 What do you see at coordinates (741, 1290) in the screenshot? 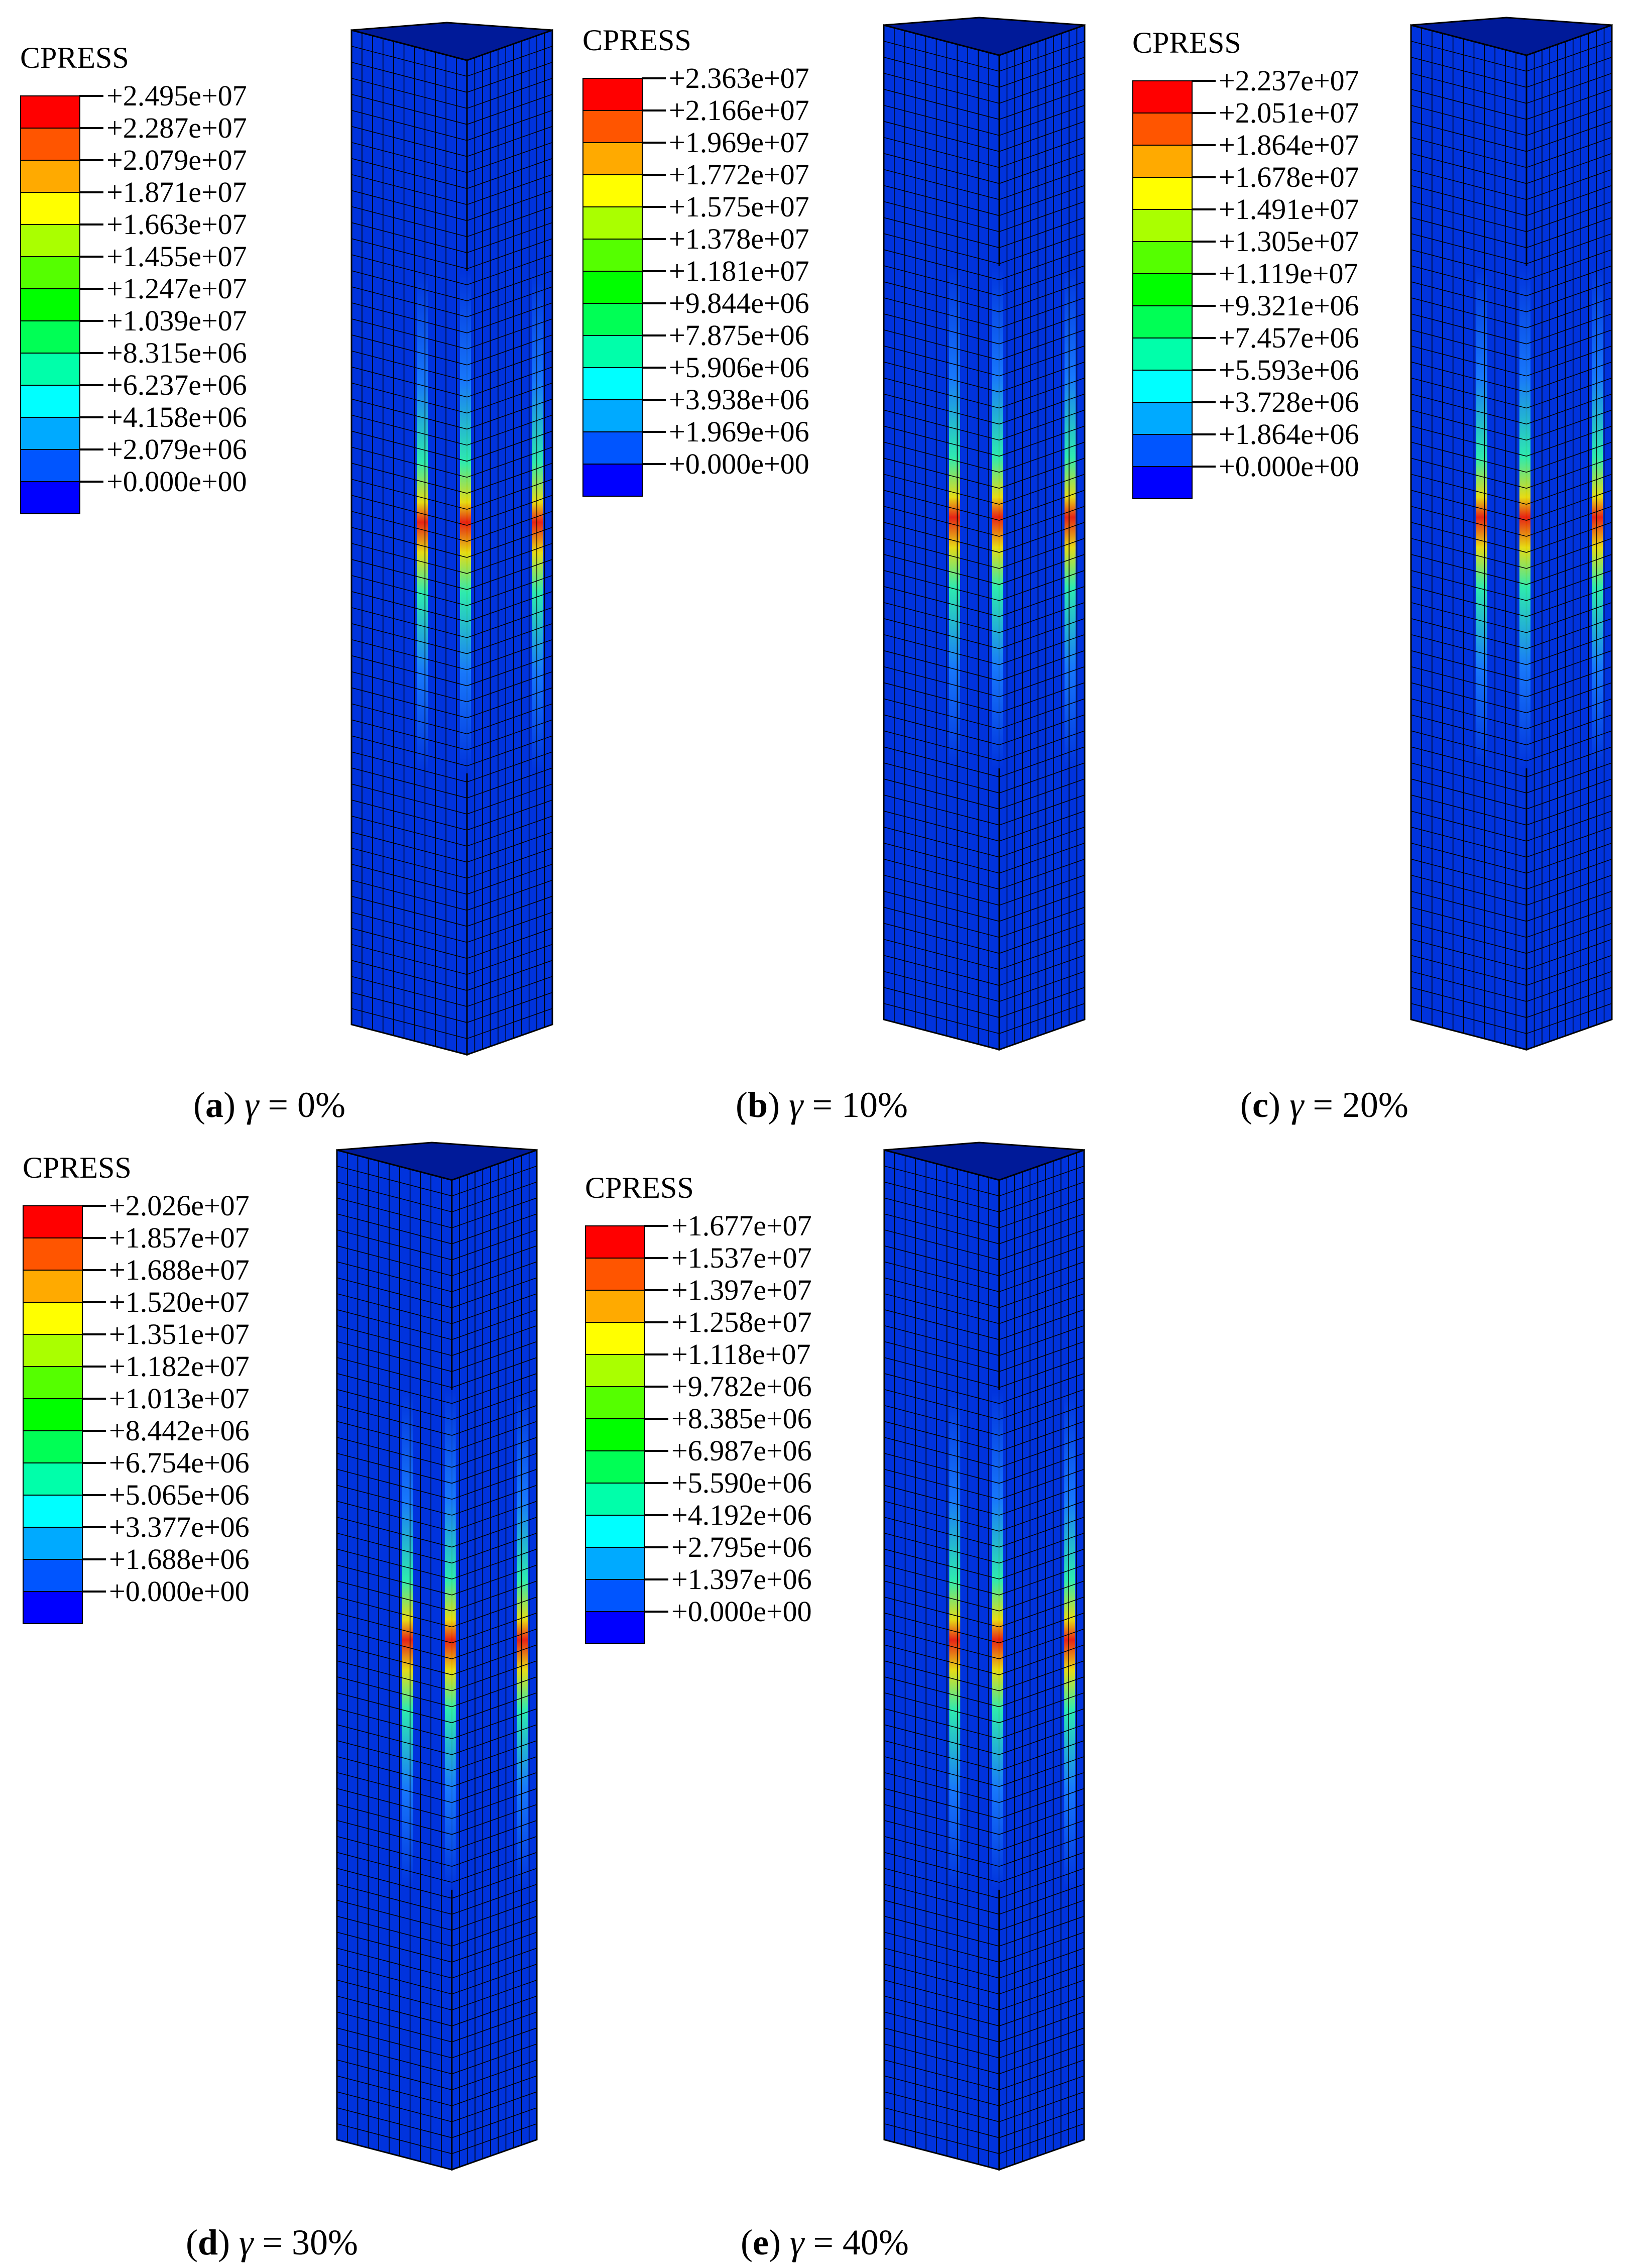
I see `legend-value-label: +1.397e+07` at bounding box center [741, 1290].